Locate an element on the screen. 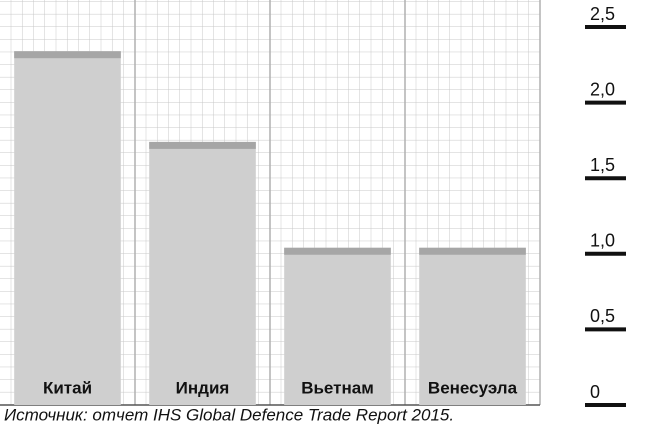  y-tick-label: 2,5 is located at coordinates (602, 14).